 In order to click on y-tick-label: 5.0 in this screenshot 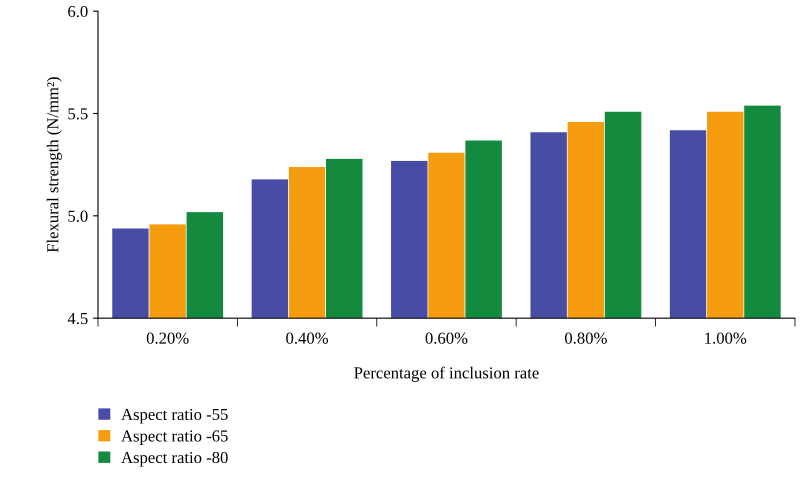, I will do `click(78, 216)`.